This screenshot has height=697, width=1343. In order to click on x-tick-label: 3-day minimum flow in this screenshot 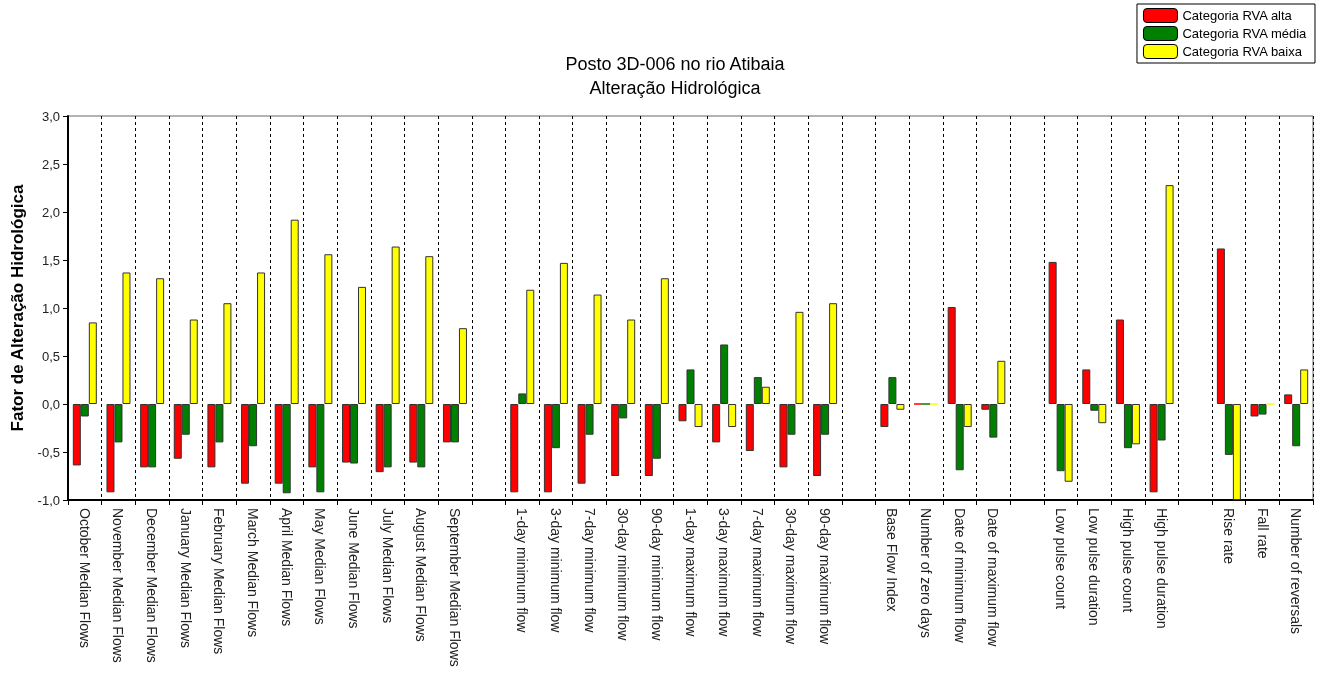, I will do `click(555, 571)`.